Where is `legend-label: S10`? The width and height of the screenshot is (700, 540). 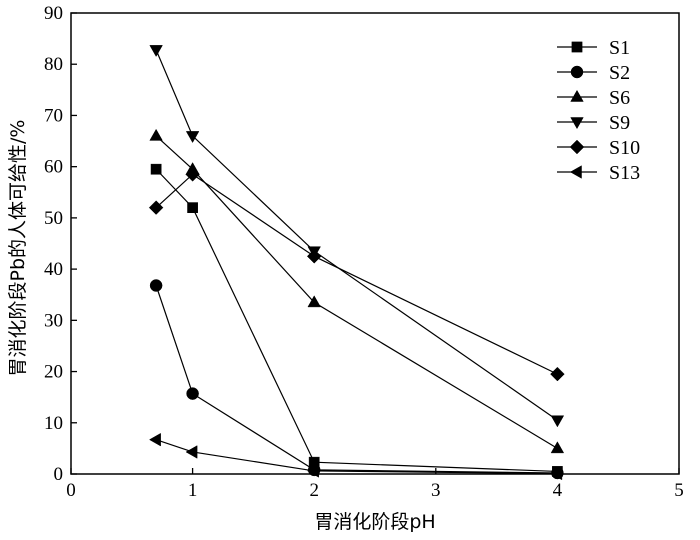
legend-label: S10 is located at coordinates (624, 148).